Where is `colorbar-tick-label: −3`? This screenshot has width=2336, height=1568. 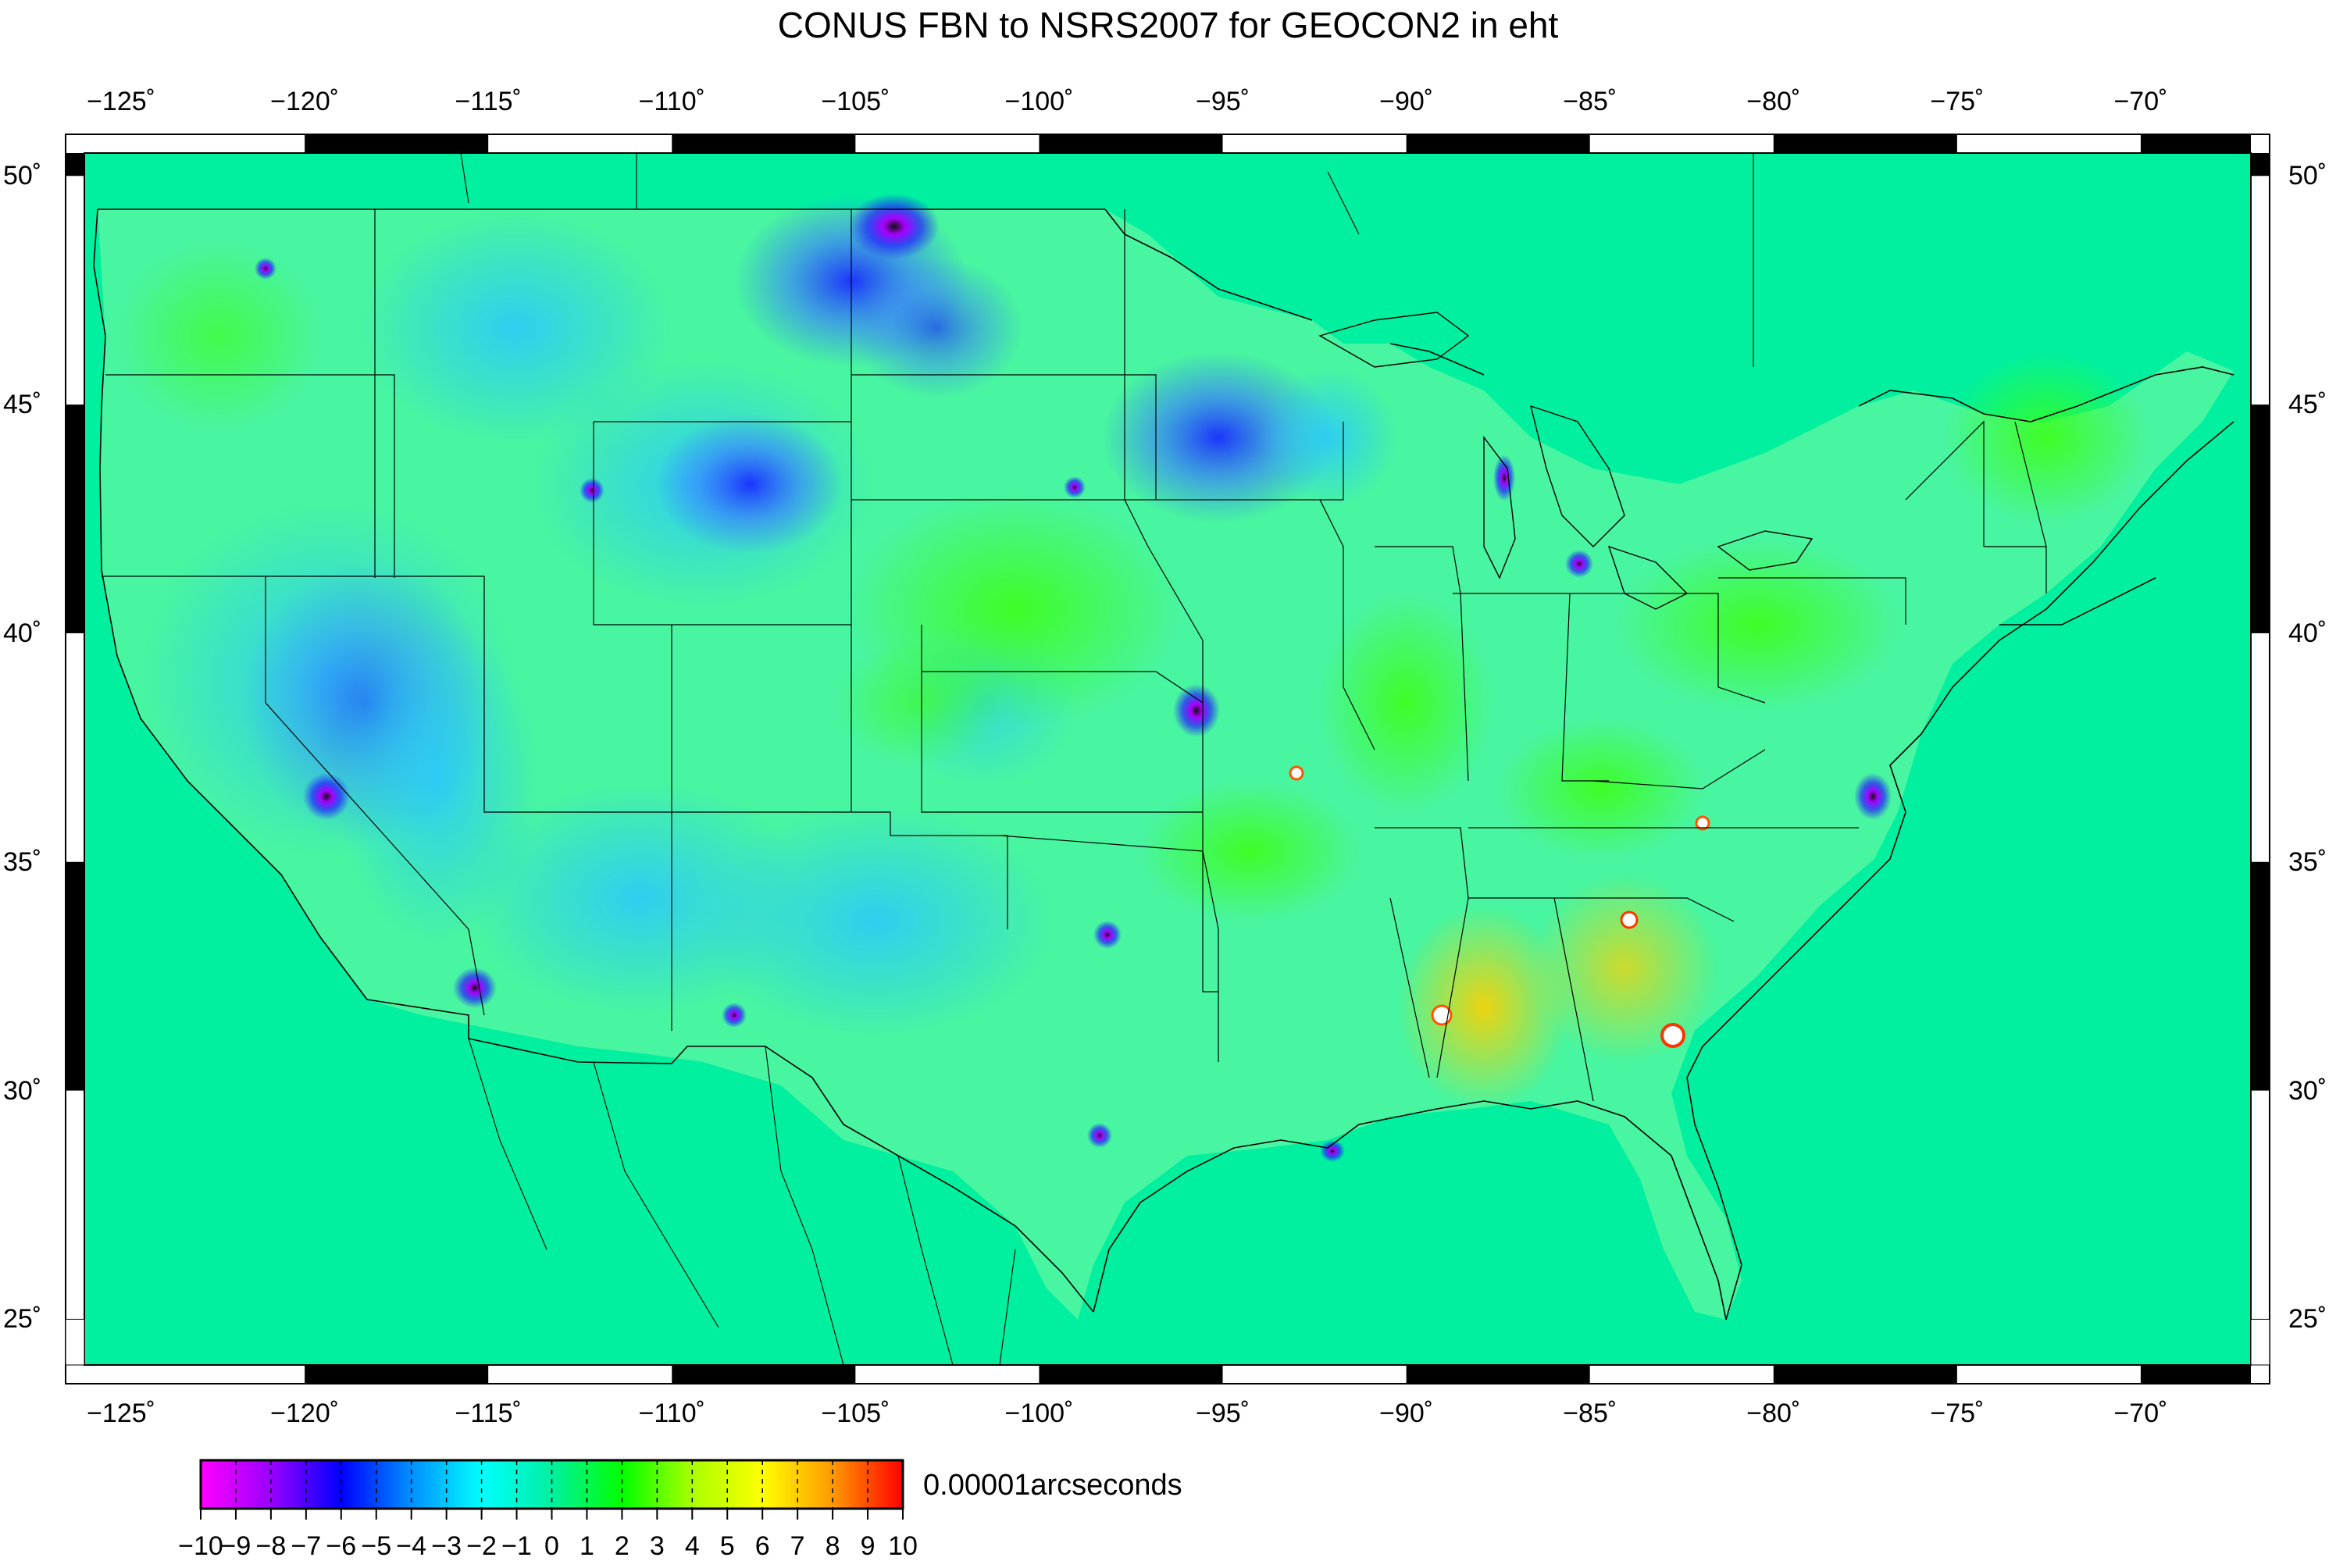 colorbar-tick-label: −3 is located at coordinates (446, 1546).